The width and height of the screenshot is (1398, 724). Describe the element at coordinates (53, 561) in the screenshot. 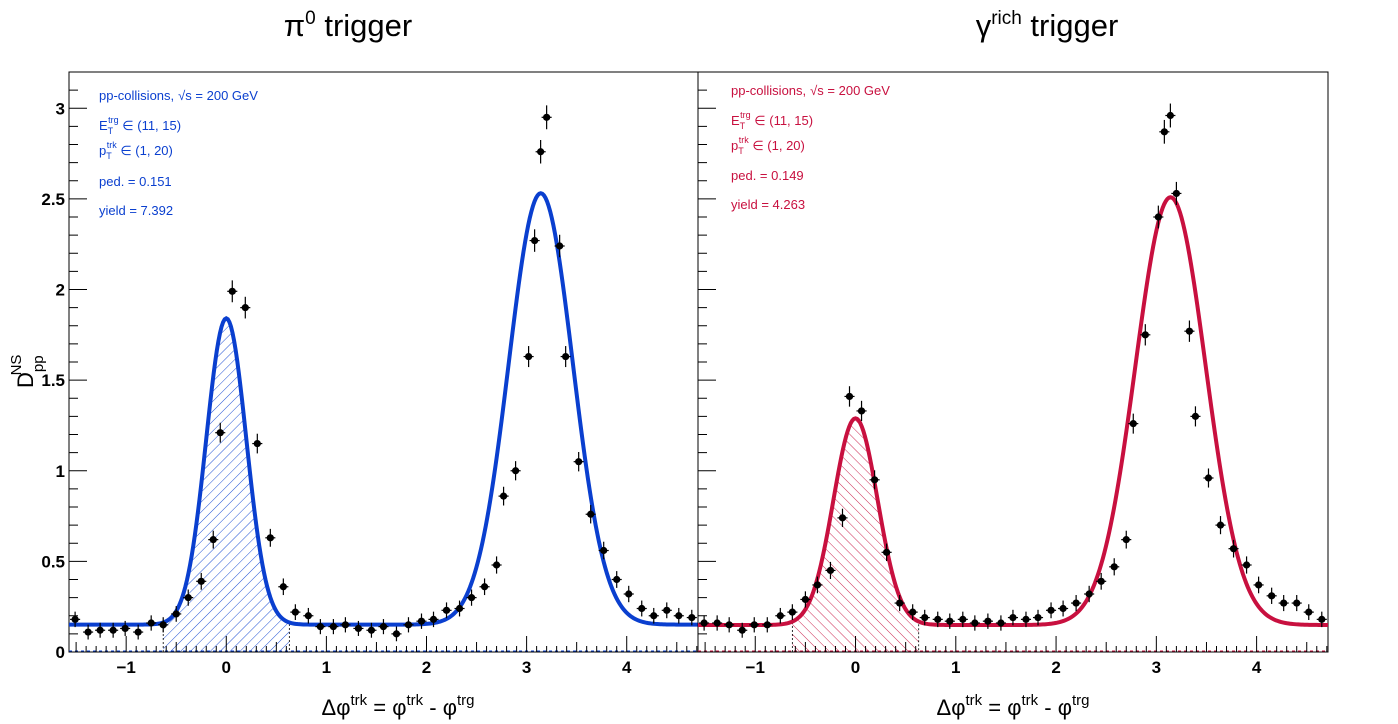

I see `left-y-tick-label: 0.5` at that location.